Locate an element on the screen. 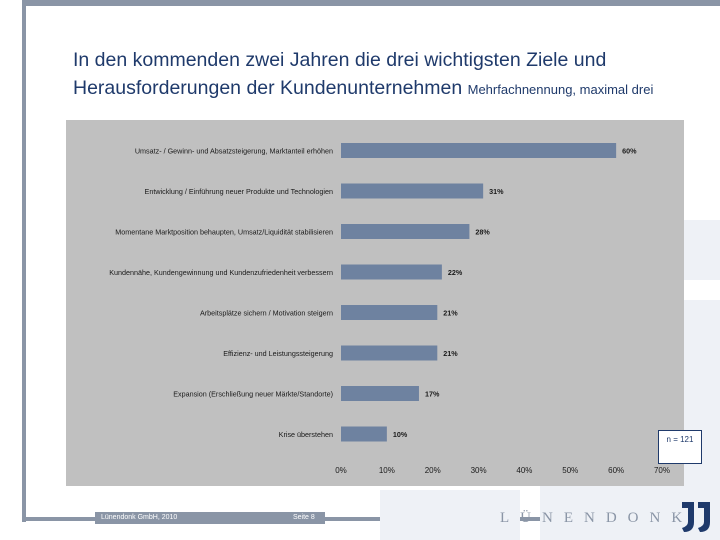 The width and height of the screenshot is (720, 540). company-logo: LÜNENDONK is located at coordinates (607, 518).